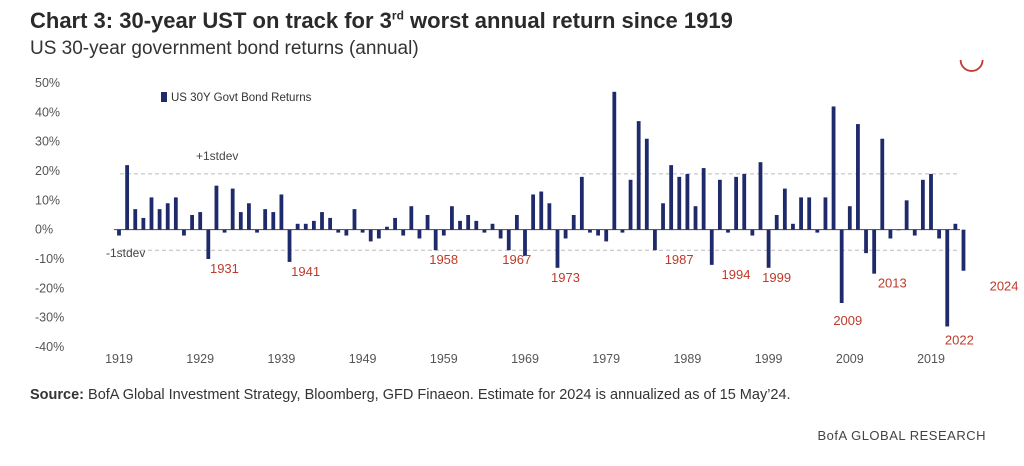 The width and height of the screenshot is (1024, 466). Describe the element at coordinates (736, 274) in the screenshot. I see `annotation-1994: 1994` at that location.